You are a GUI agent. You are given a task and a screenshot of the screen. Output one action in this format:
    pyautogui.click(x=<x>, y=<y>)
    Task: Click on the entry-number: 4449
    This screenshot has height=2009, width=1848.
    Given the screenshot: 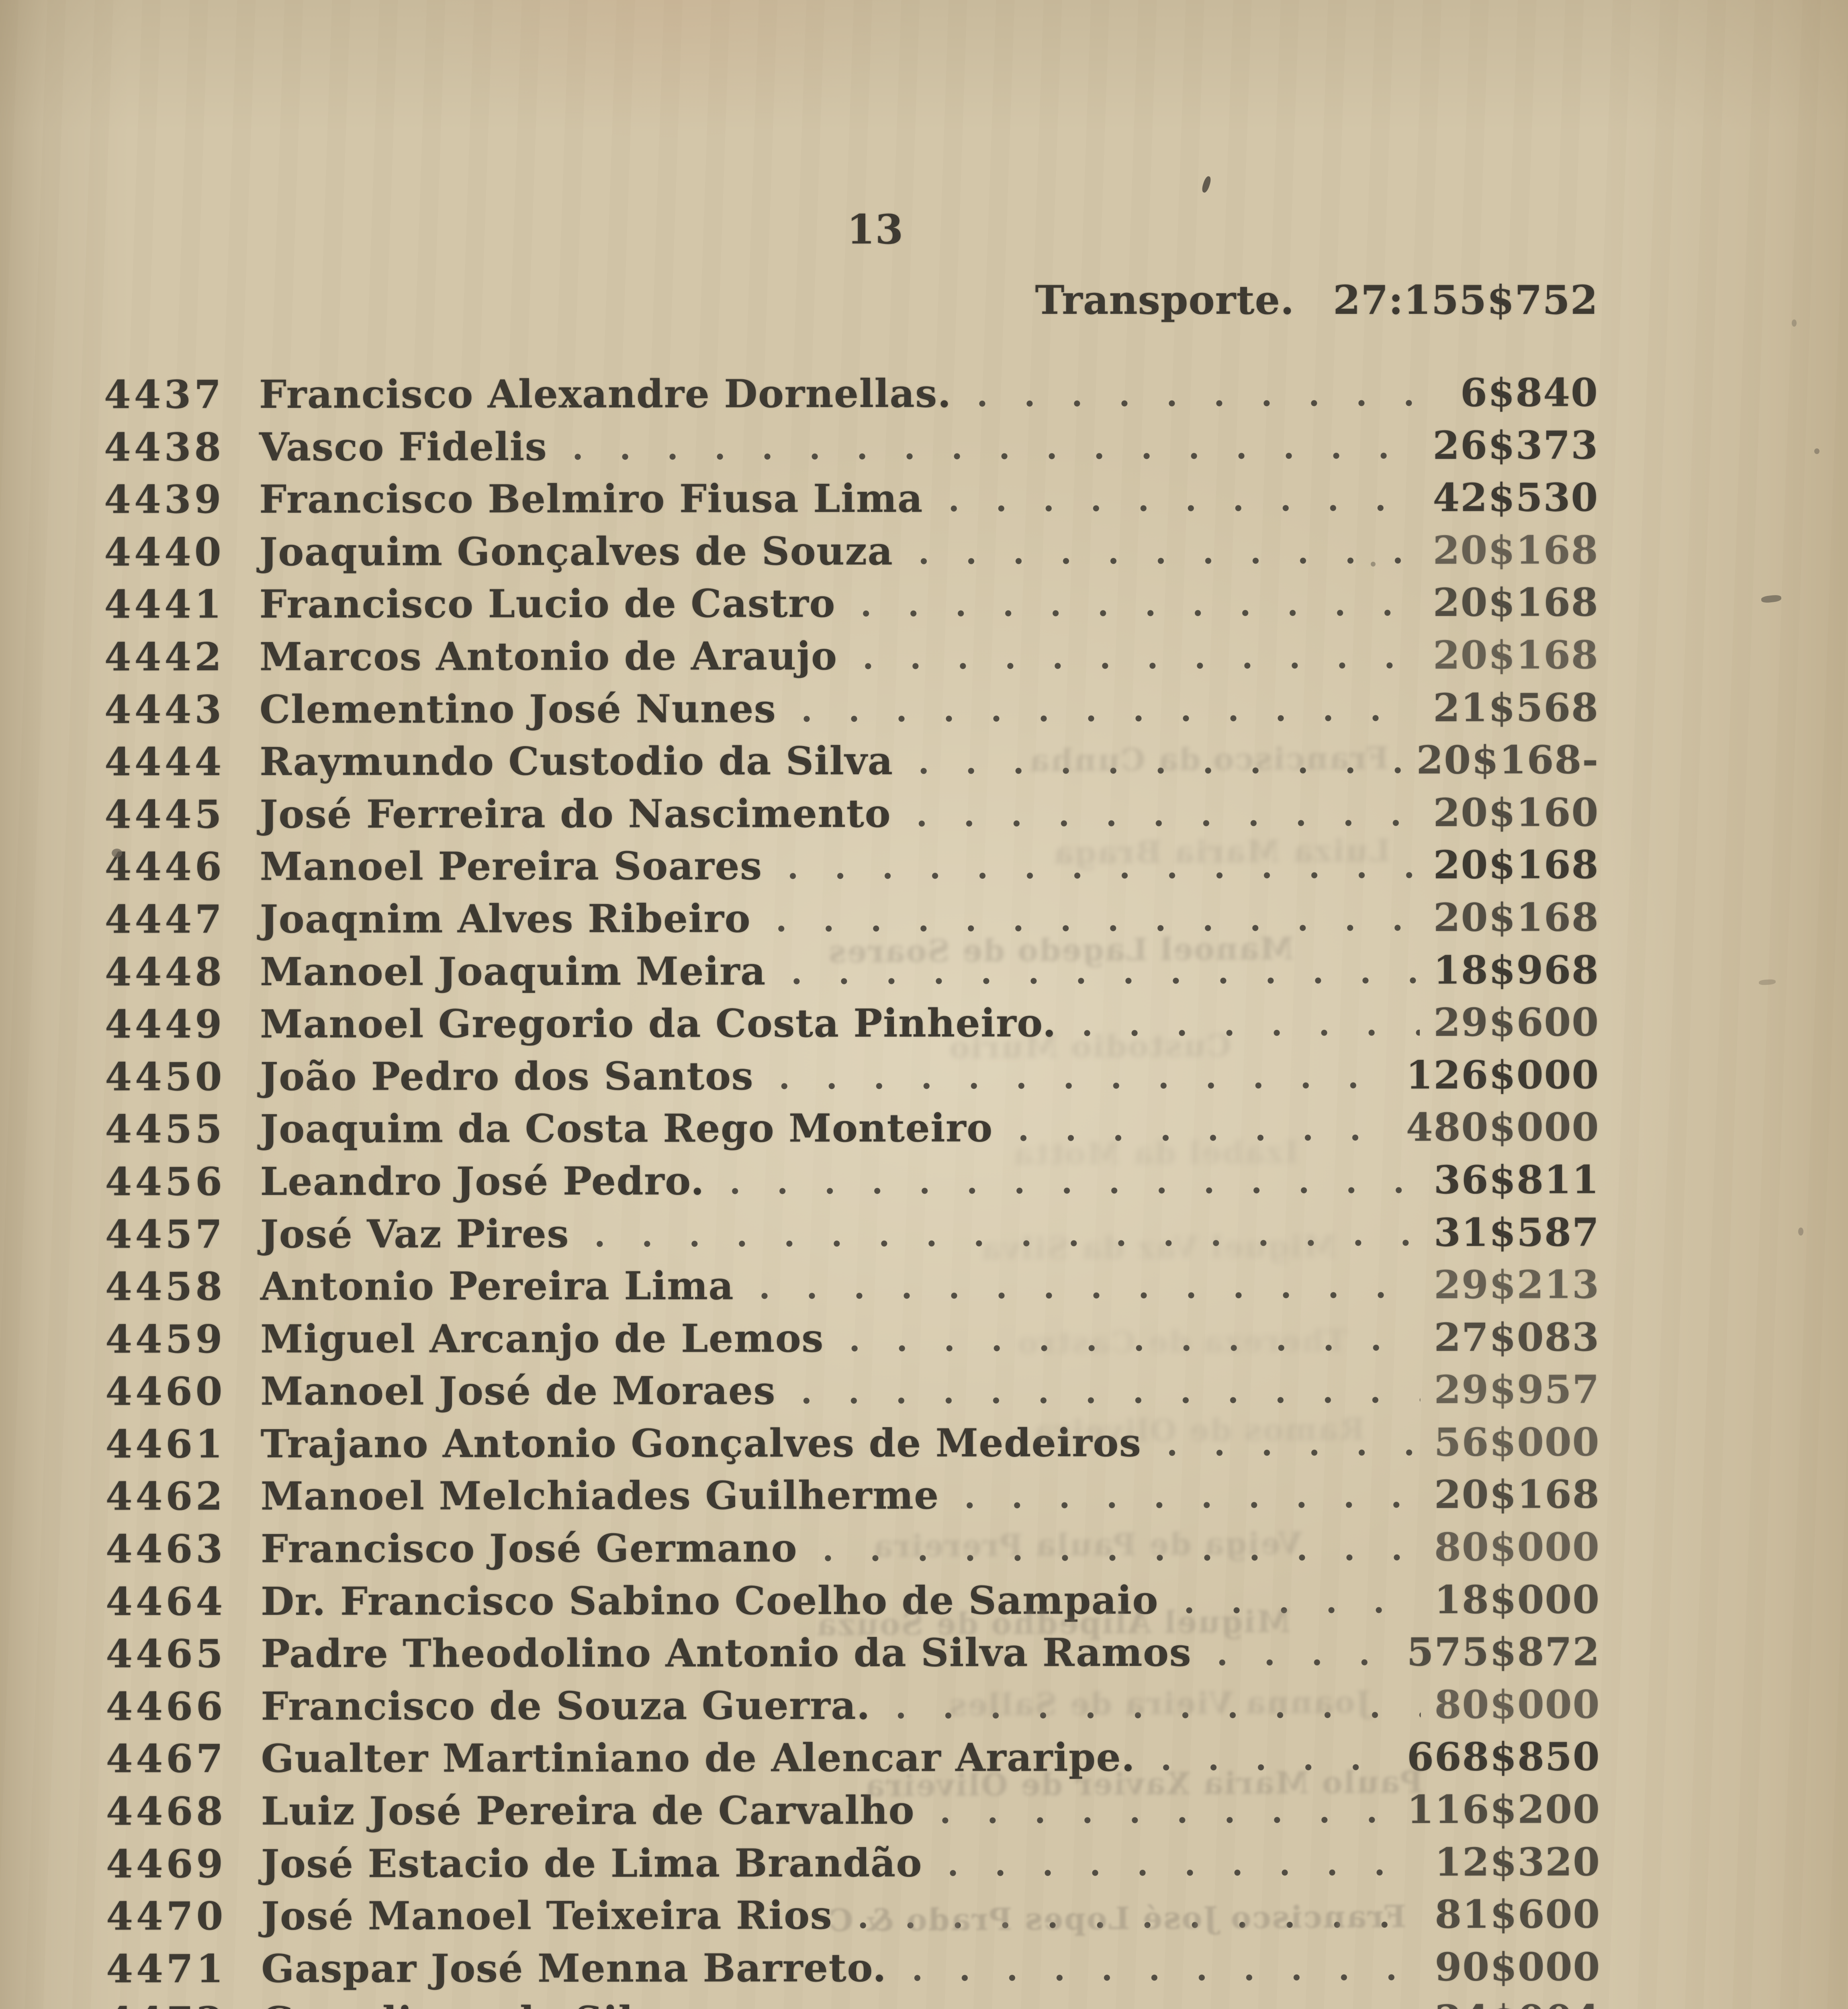 What is the action you would take?
    pyautogui.click(x=165, y=1024)
    